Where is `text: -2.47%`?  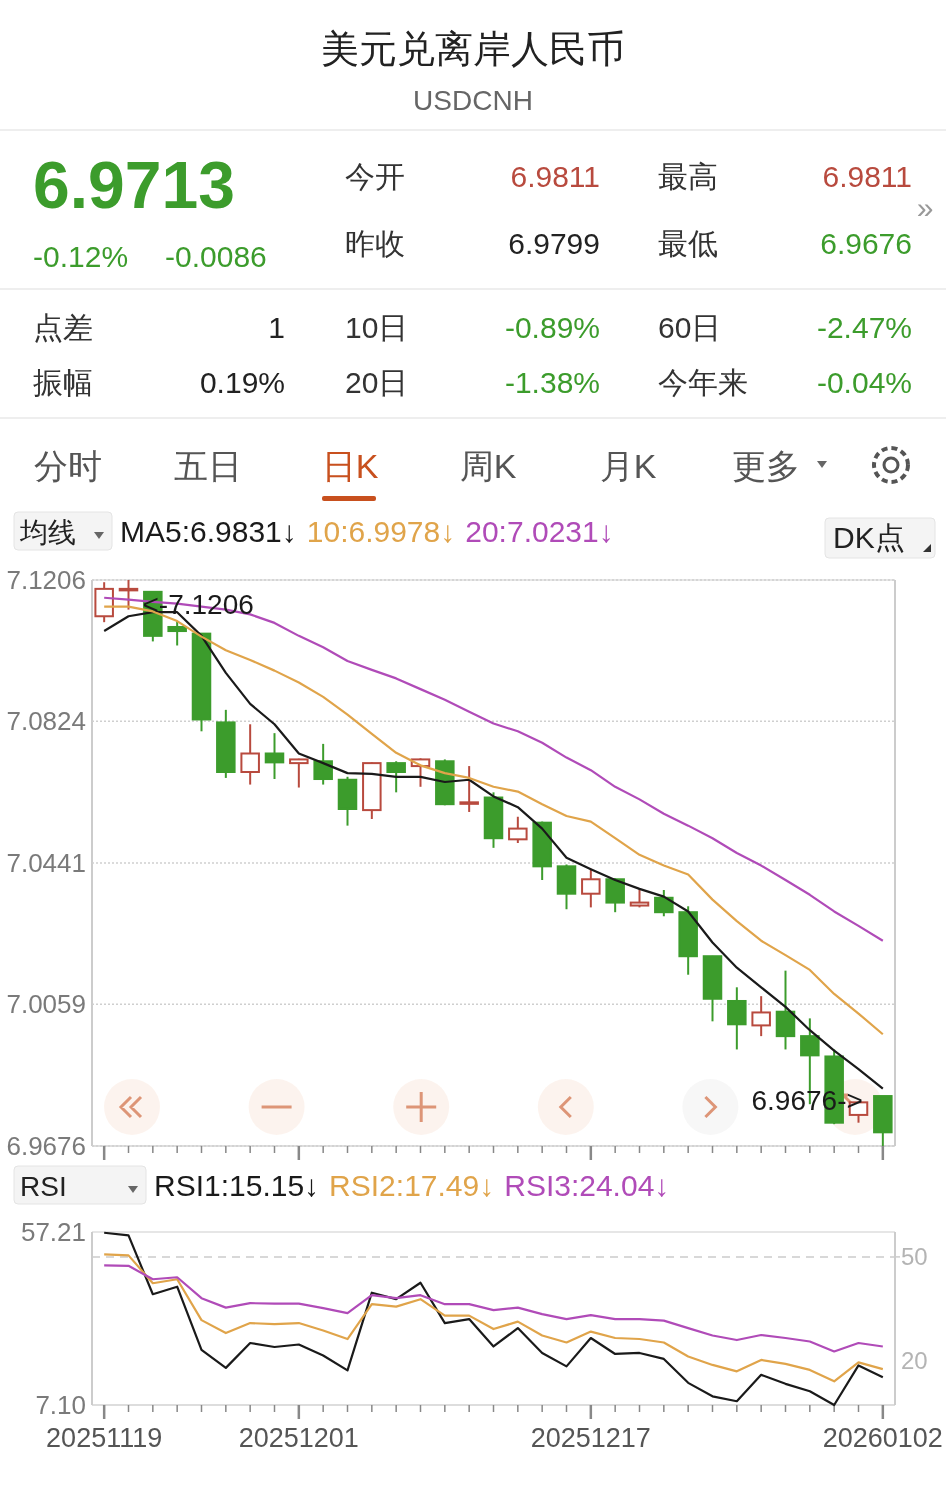
text: -2.47% is located at coordinates (864, 327).